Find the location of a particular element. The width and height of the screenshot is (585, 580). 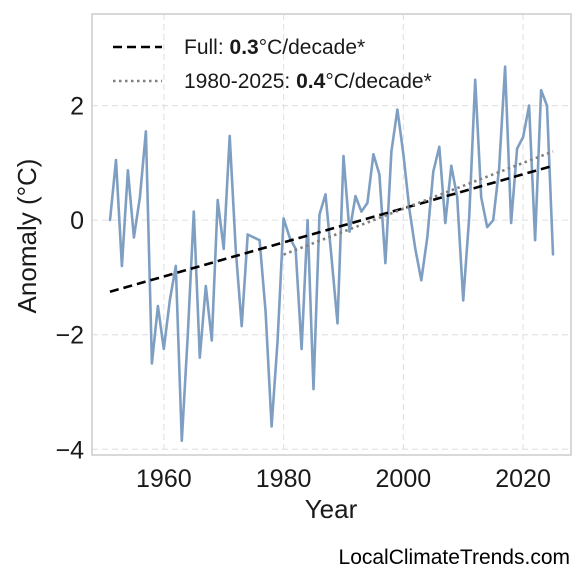

x-tick-label: 1980 is located at coordinates (284, 479).